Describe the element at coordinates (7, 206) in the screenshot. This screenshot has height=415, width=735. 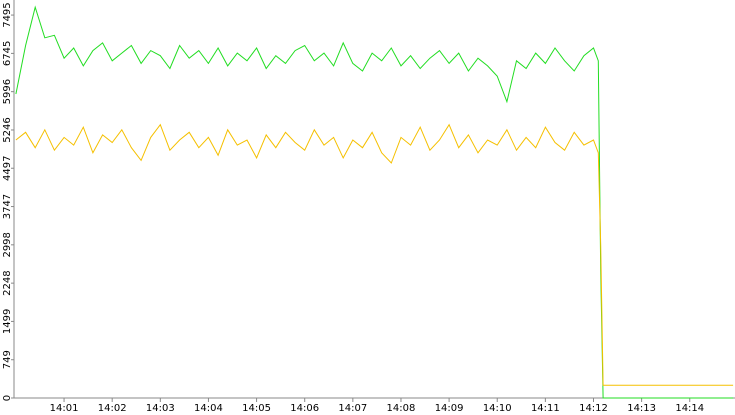
I see `y-tick-label: 3747` at that location.